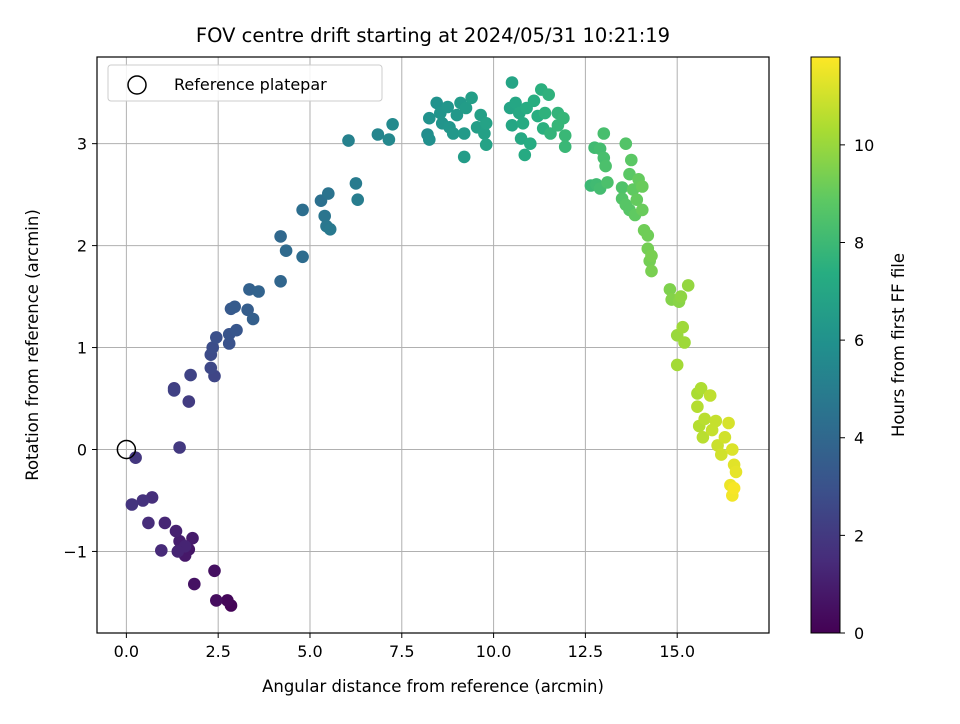  I want to click on x-tick-label: 5.0, so click(309, 651).